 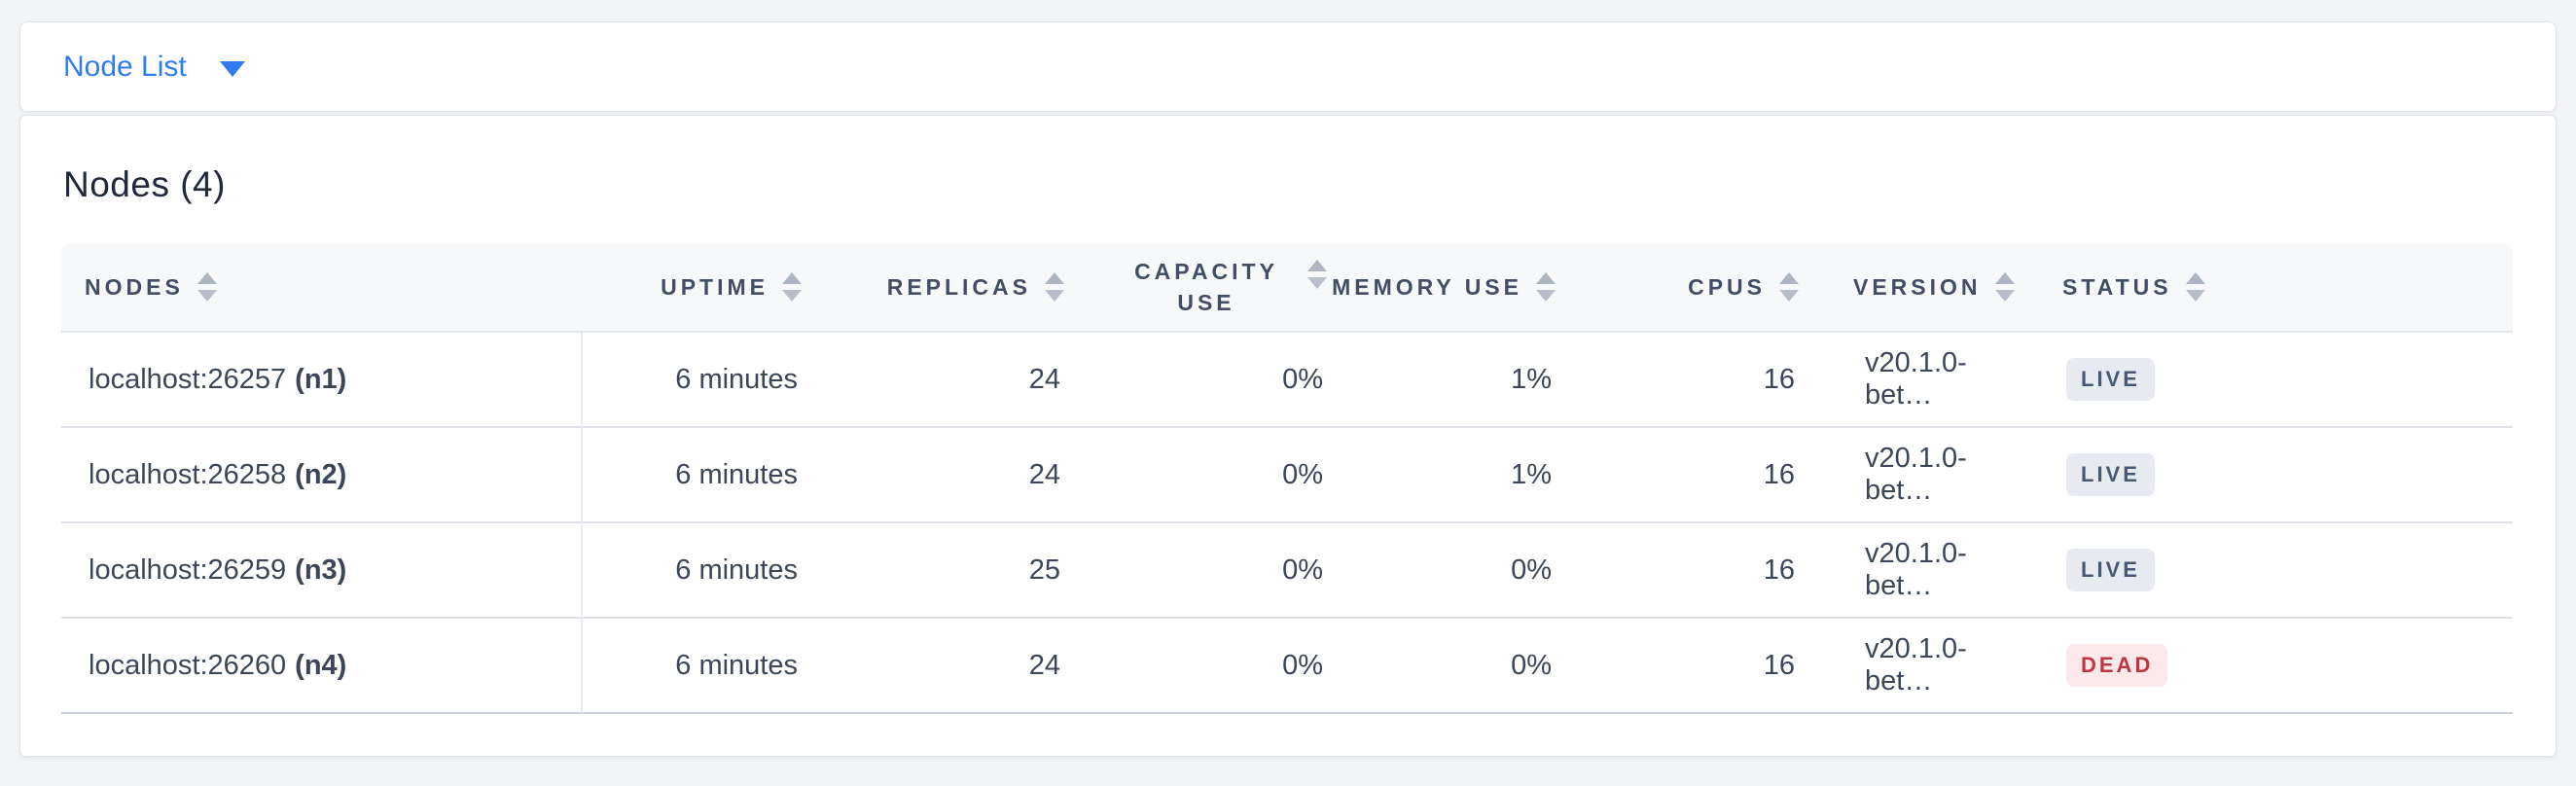 I want to click on cell-replicas: 25, so click(x=952, y=571).